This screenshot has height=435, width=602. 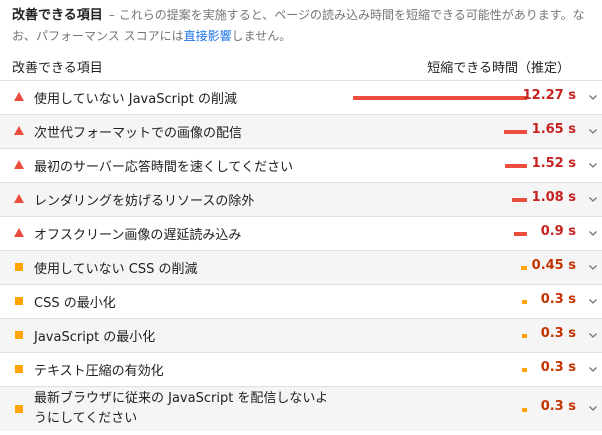 I want to click on opportunity-row: JavaScript の最小化 0.3 s, so click(x=301, y=335).